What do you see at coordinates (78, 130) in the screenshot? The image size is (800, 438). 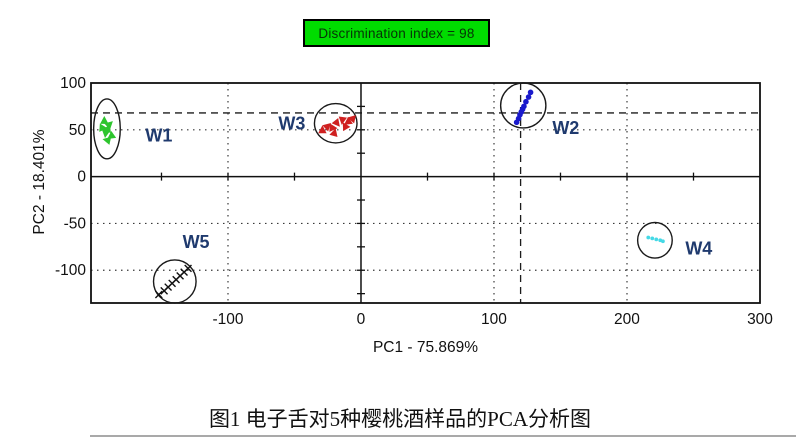 I see `y-tick-label: 50` at bounding box center [78, 130].